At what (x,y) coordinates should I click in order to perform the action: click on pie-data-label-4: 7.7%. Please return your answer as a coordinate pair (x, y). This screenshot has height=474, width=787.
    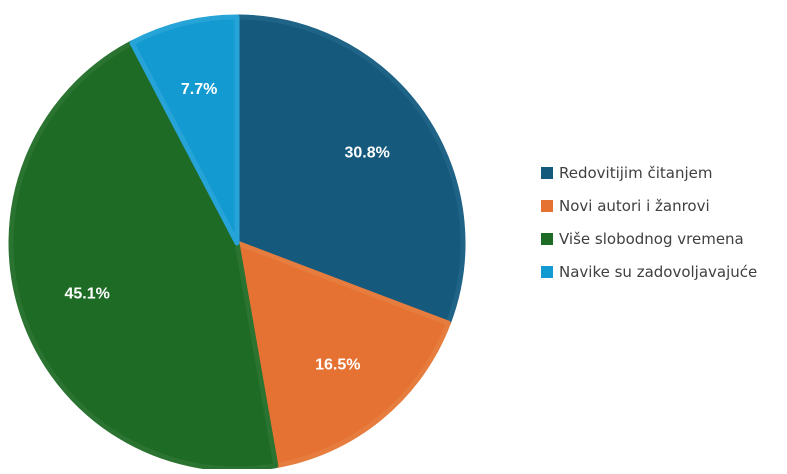
    Looking at the image, I should click on (199, 89).